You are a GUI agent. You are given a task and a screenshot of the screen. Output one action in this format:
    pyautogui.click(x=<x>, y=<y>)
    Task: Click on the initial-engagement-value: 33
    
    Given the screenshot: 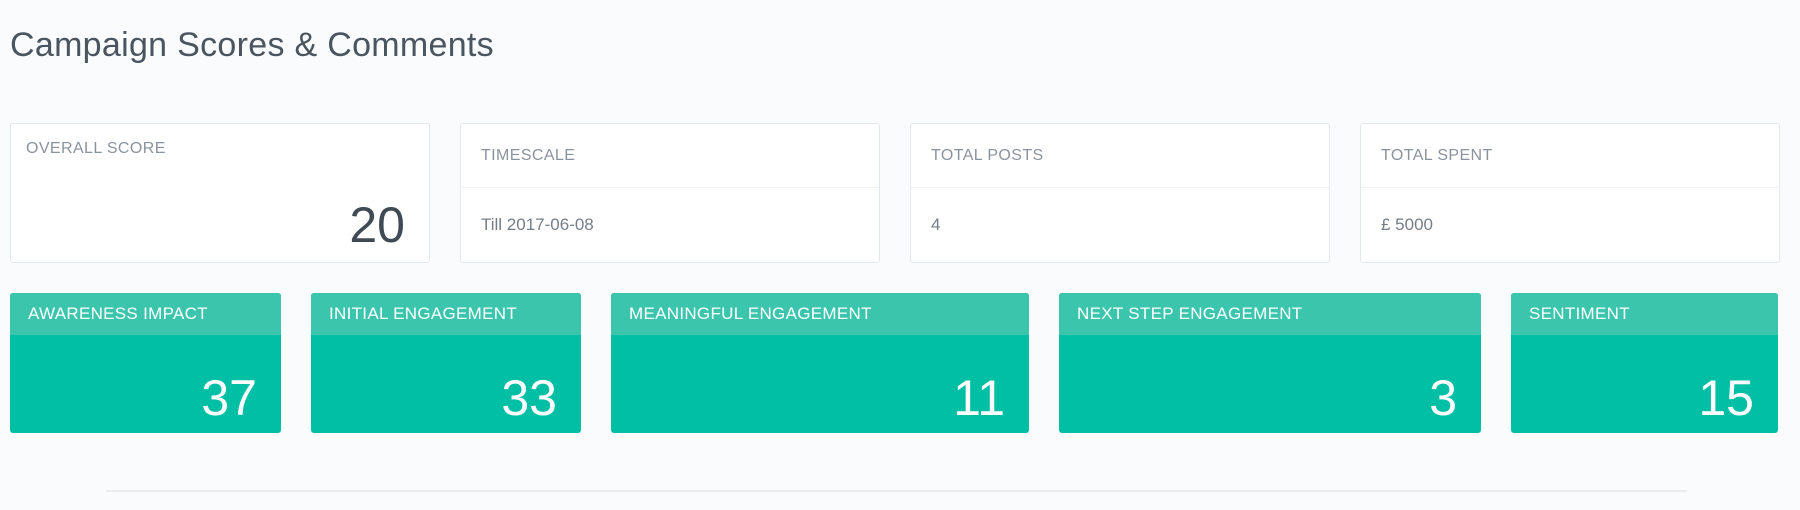 What is the action you would take?
    pyautogui.click(x=529, y=398)
    